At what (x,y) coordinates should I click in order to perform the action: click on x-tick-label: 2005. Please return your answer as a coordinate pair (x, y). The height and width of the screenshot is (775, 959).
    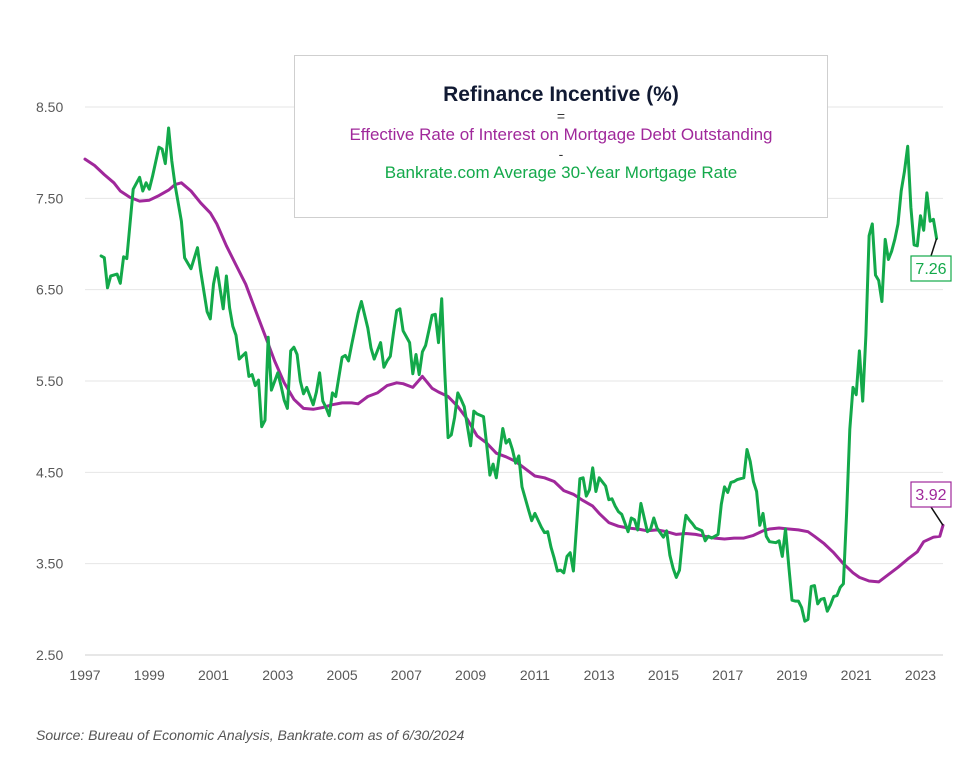
    Looking at the image, I should click on (342, 675).